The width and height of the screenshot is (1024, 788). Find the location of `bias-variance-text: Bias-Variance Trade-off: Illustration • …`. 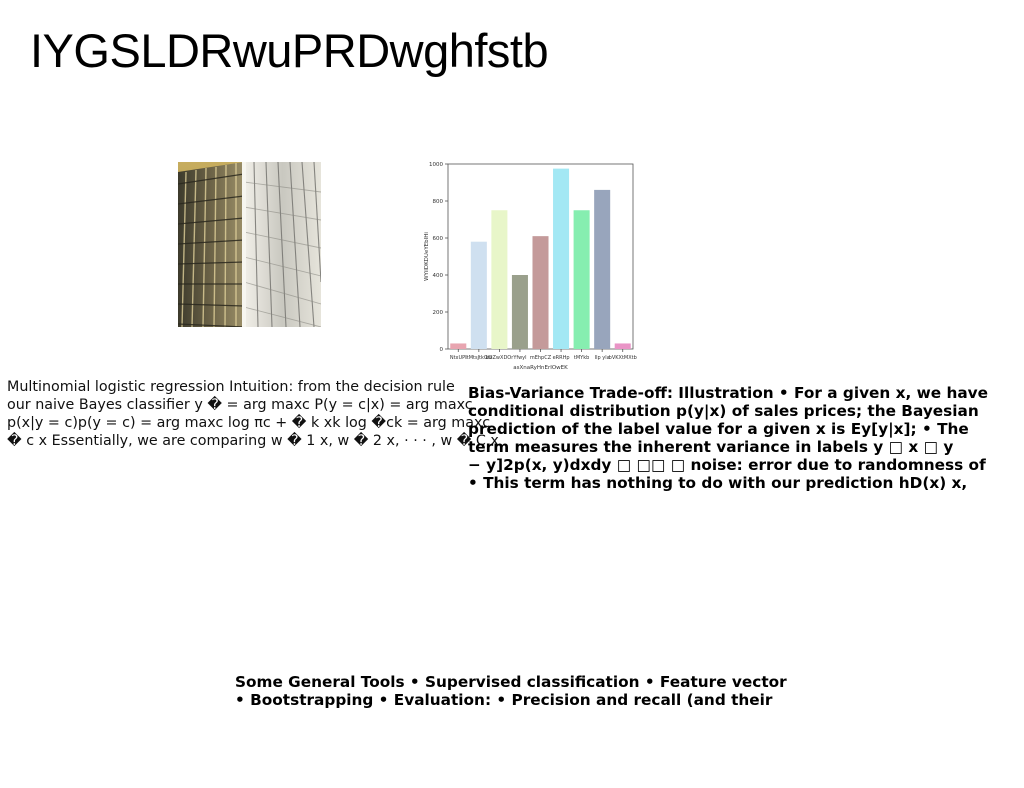

bias-variance-text: Bias-Variance Trade-off: Illustration • … is located at coordinates (744, 438).